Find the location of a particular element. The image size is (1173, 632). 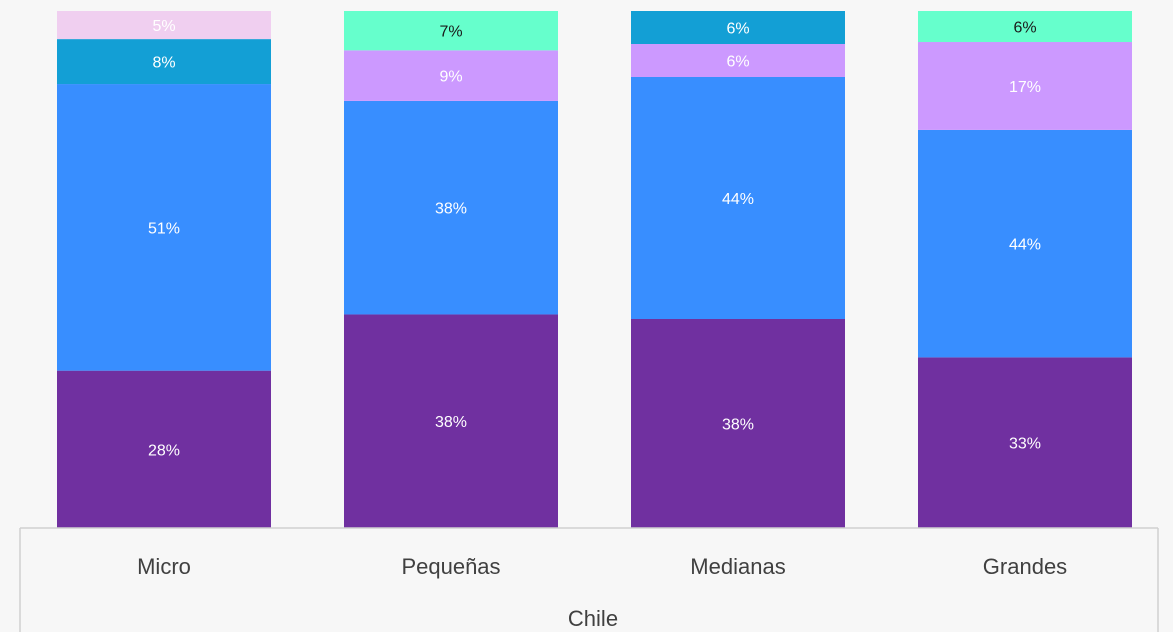

data-label: 17% is located at coordinates (1025, 87).